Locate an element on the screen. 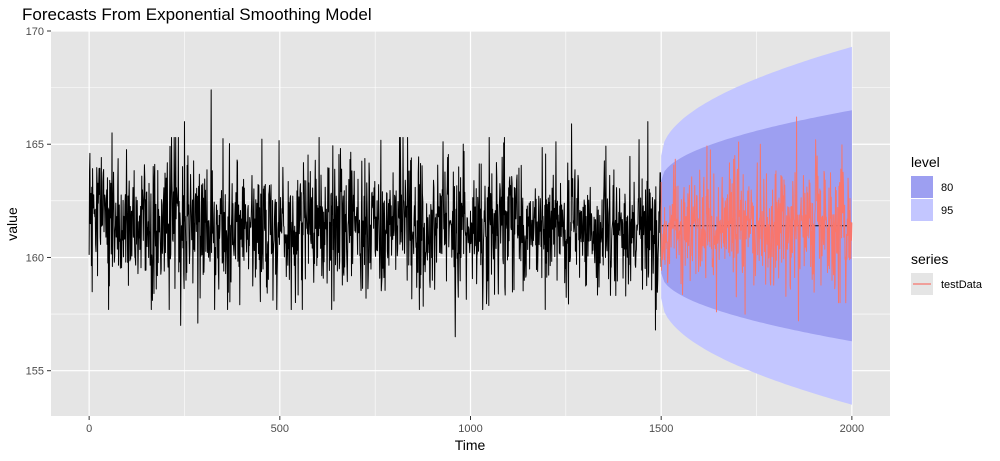  legend-title: series is located at coordinates (929, 259).